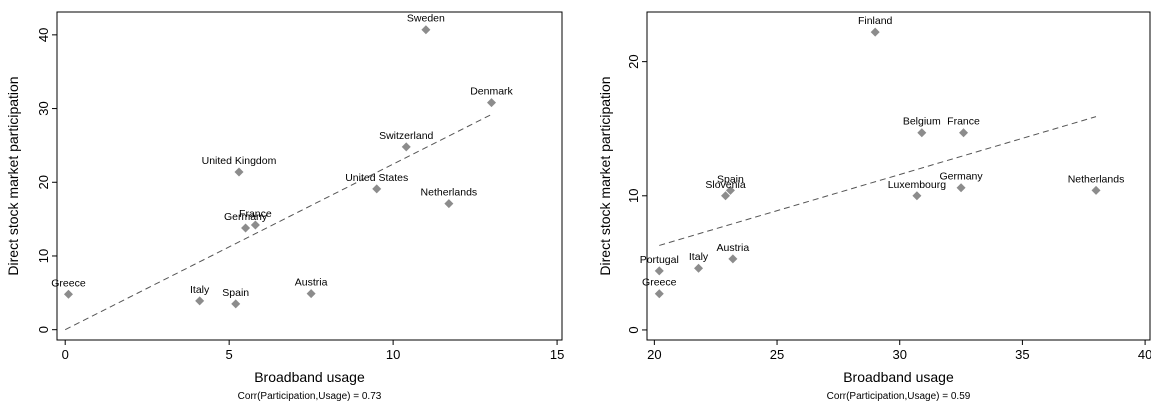 The image size is (1151, 408). I want to click on x-tick-label: 5, so click(229, 354).